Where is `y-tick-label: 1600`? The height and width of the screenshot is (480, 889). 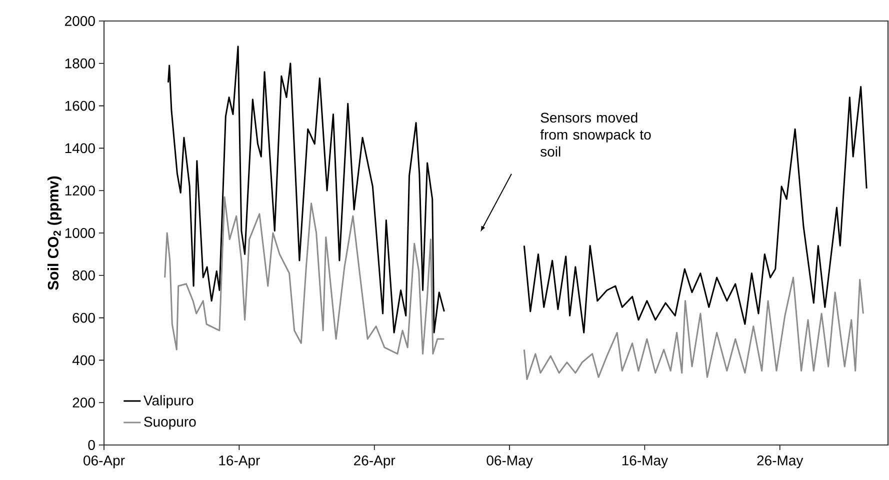 y-tick-label: 1600 is located at coordinates (80, 105).